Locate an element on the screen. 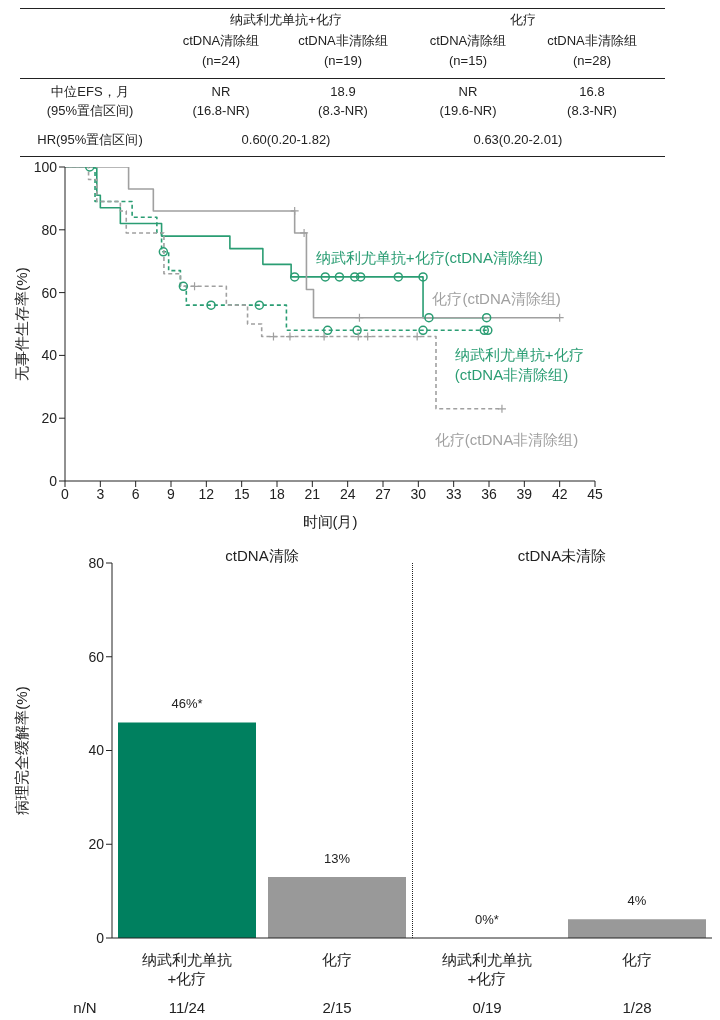 The height and width of the screenshot is (1020, 720). x-tick-label: 30 is located at coordinates (418, 493).